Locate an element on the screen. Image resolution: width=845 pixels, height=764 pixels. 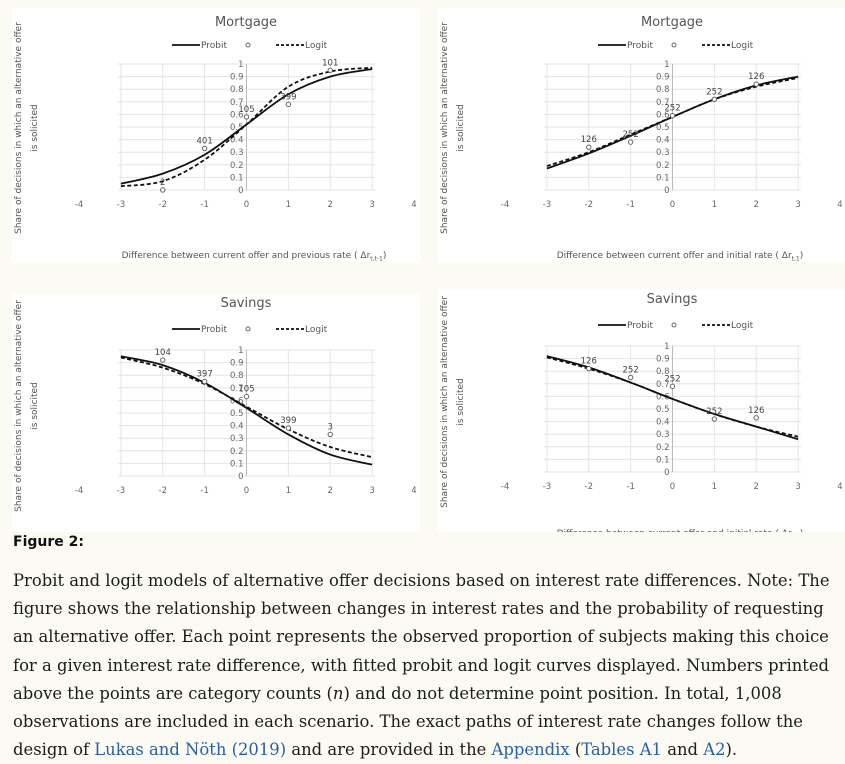
caption-n: n is located at coordinates (338, 693).